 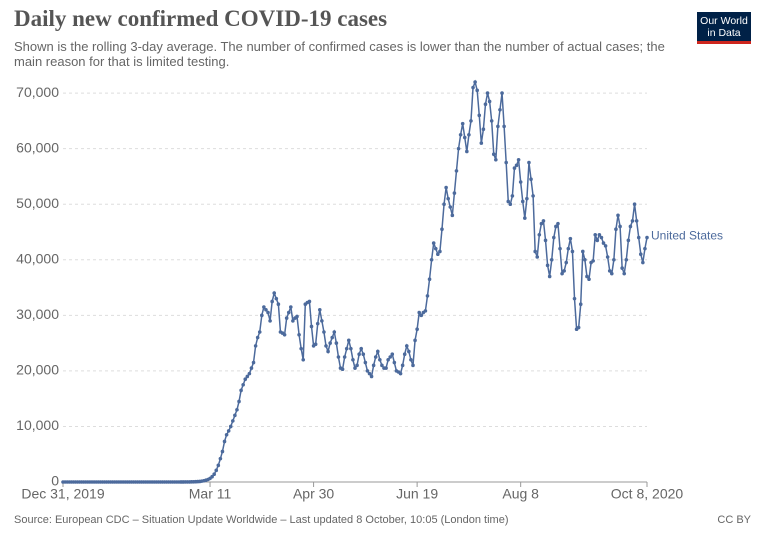 I want to click on y-tick-label: 40,000, so click(x=37, y=258).